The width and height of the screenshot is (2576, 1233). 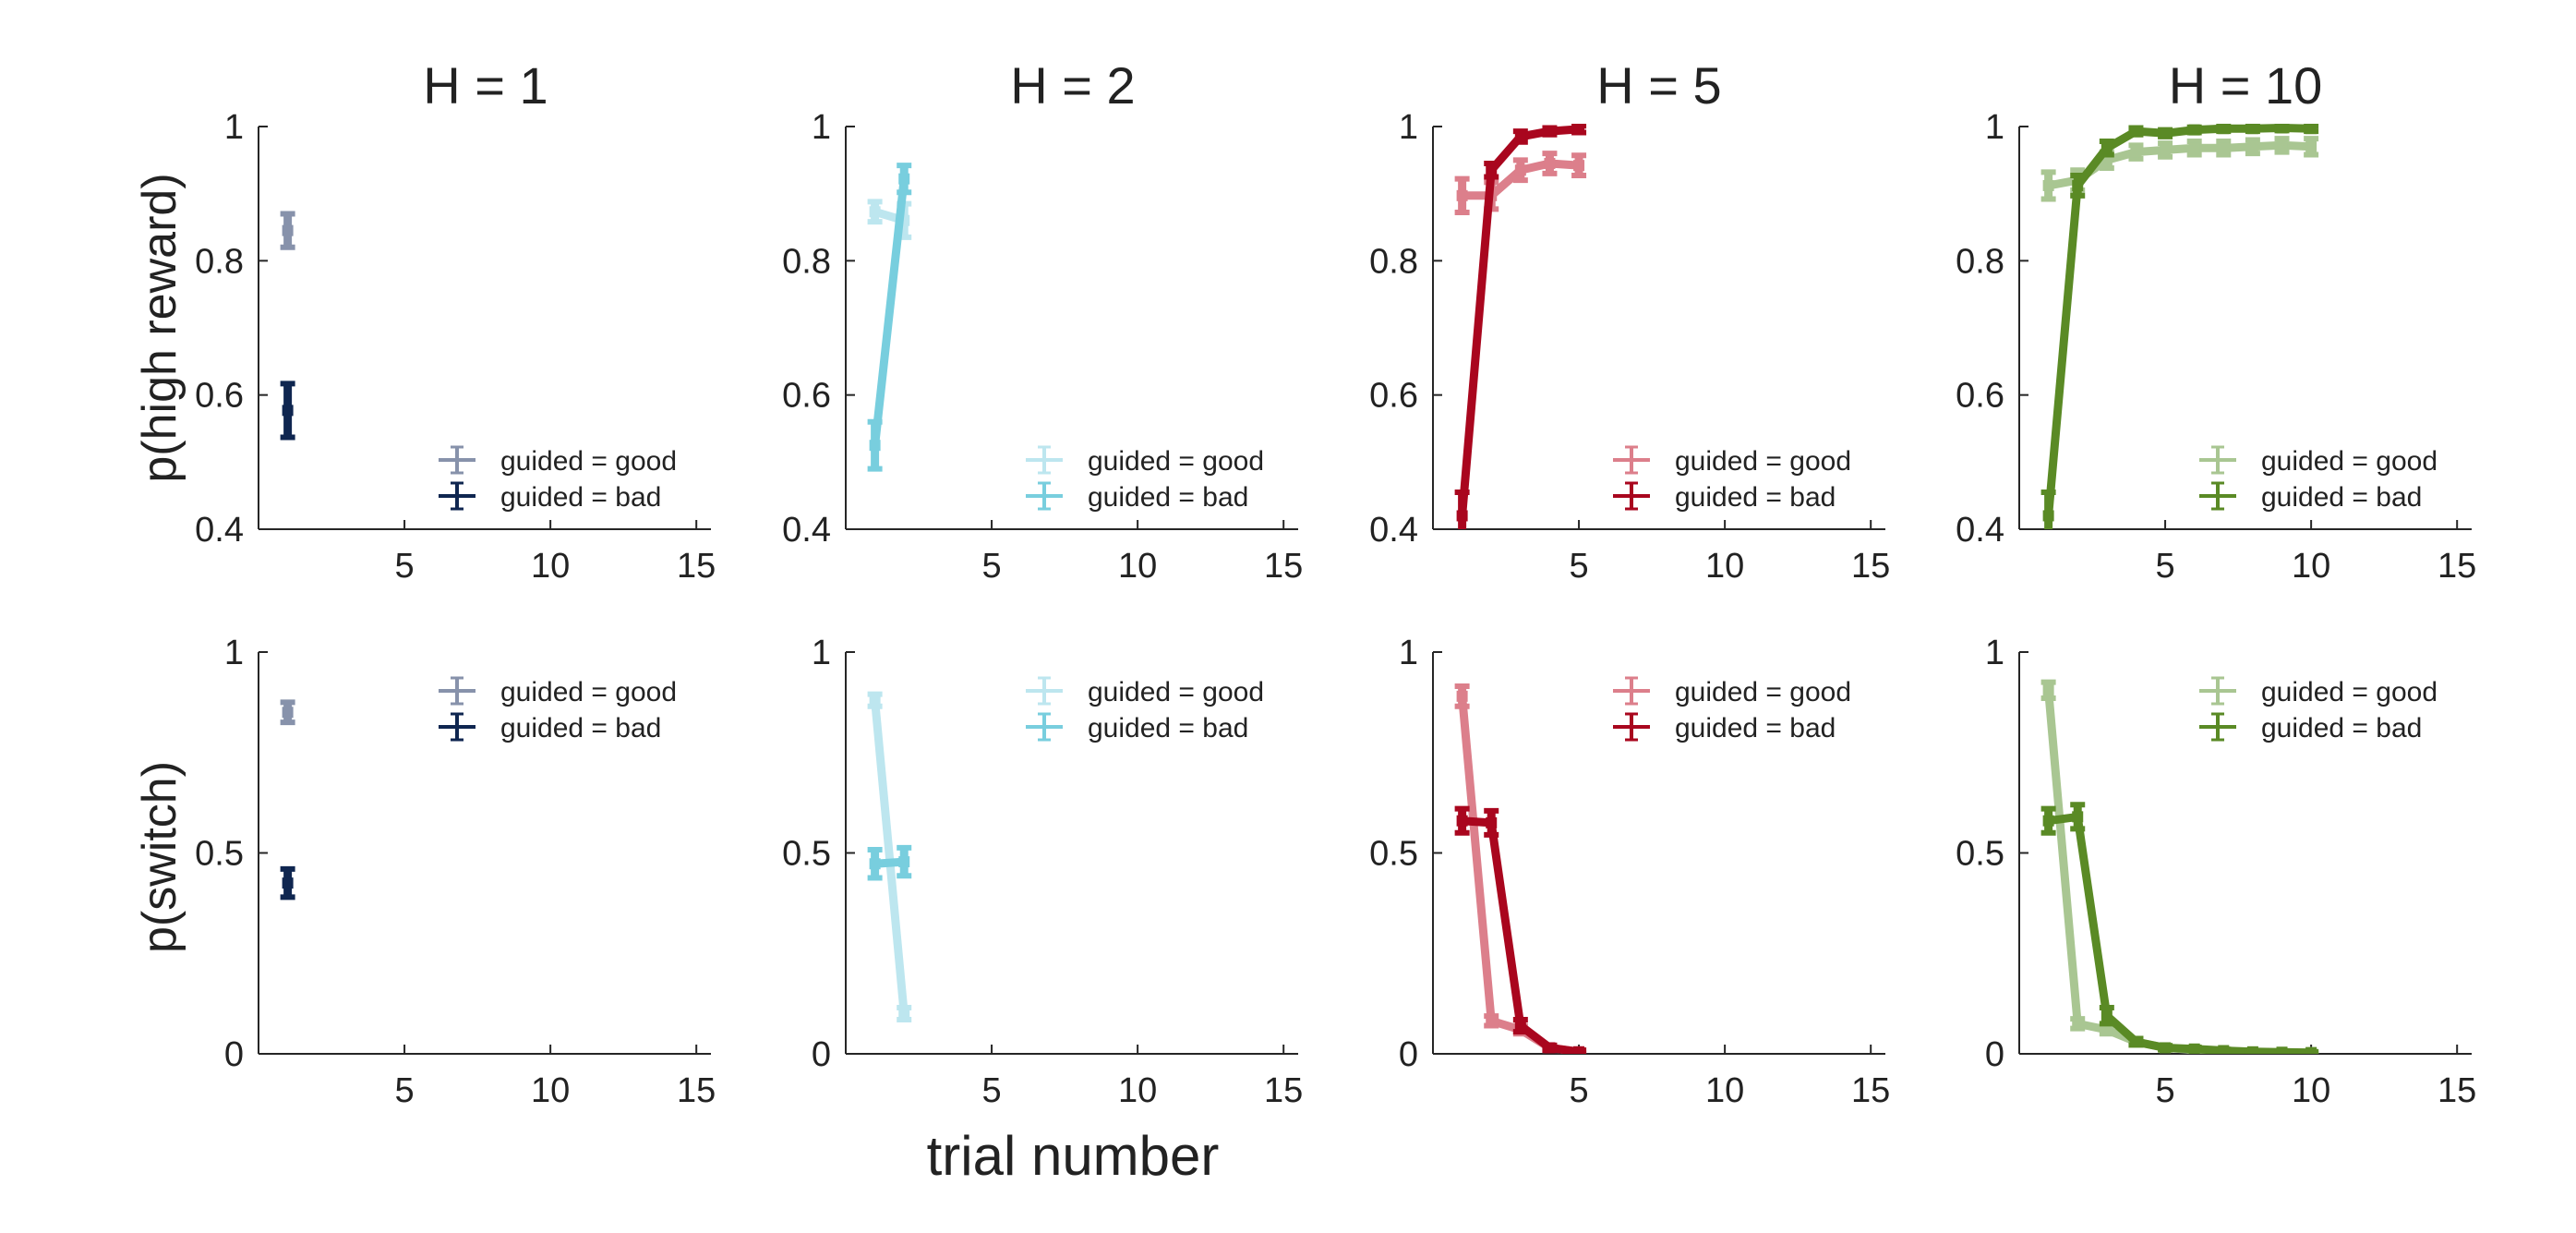 I want to click on column-titles: H = 1 H = 2 H = 5 H = 10, so click(x=1372, y=85).